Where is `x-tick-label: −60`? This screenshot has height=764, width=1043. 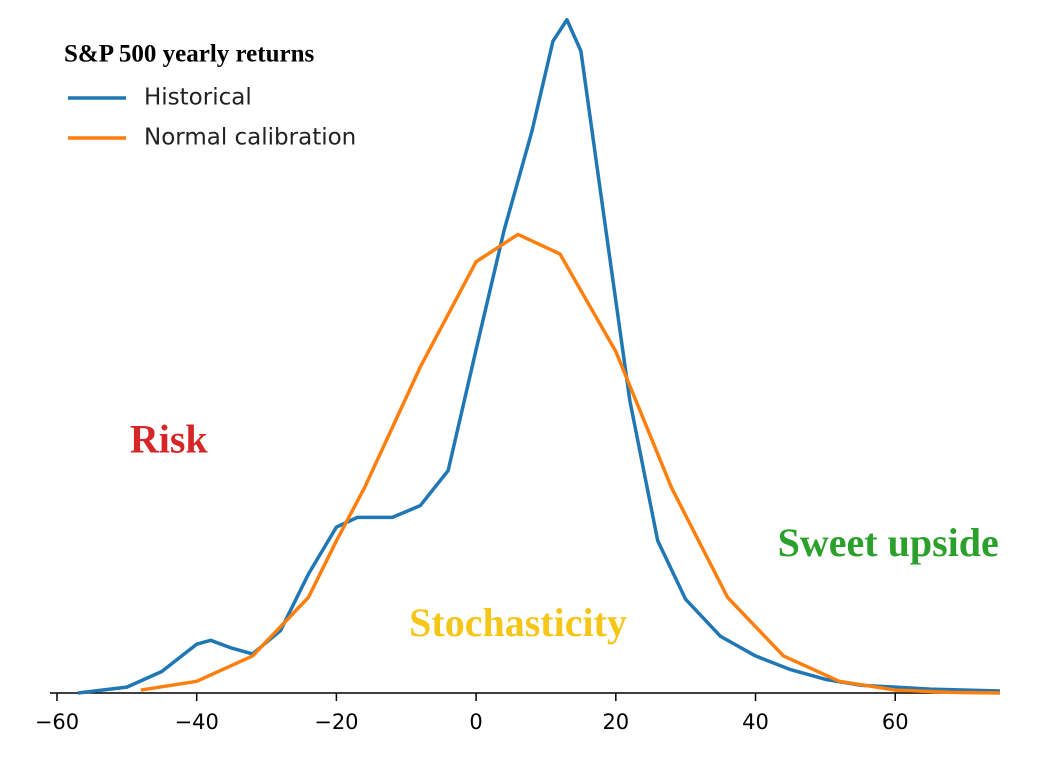
x-tick-label: −60 is located at coordinates (57, 722).